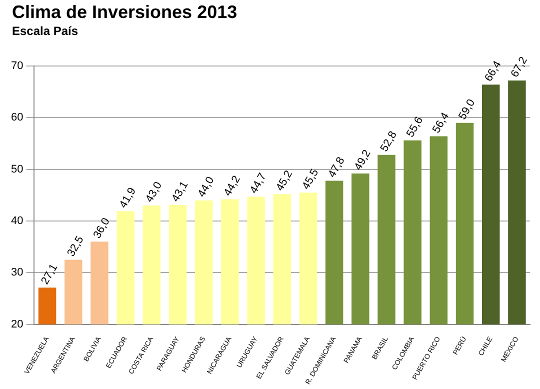 The width and height of the screenshot is (540, 389). I want to click on y-tick-label: 50, so click(17, 169).